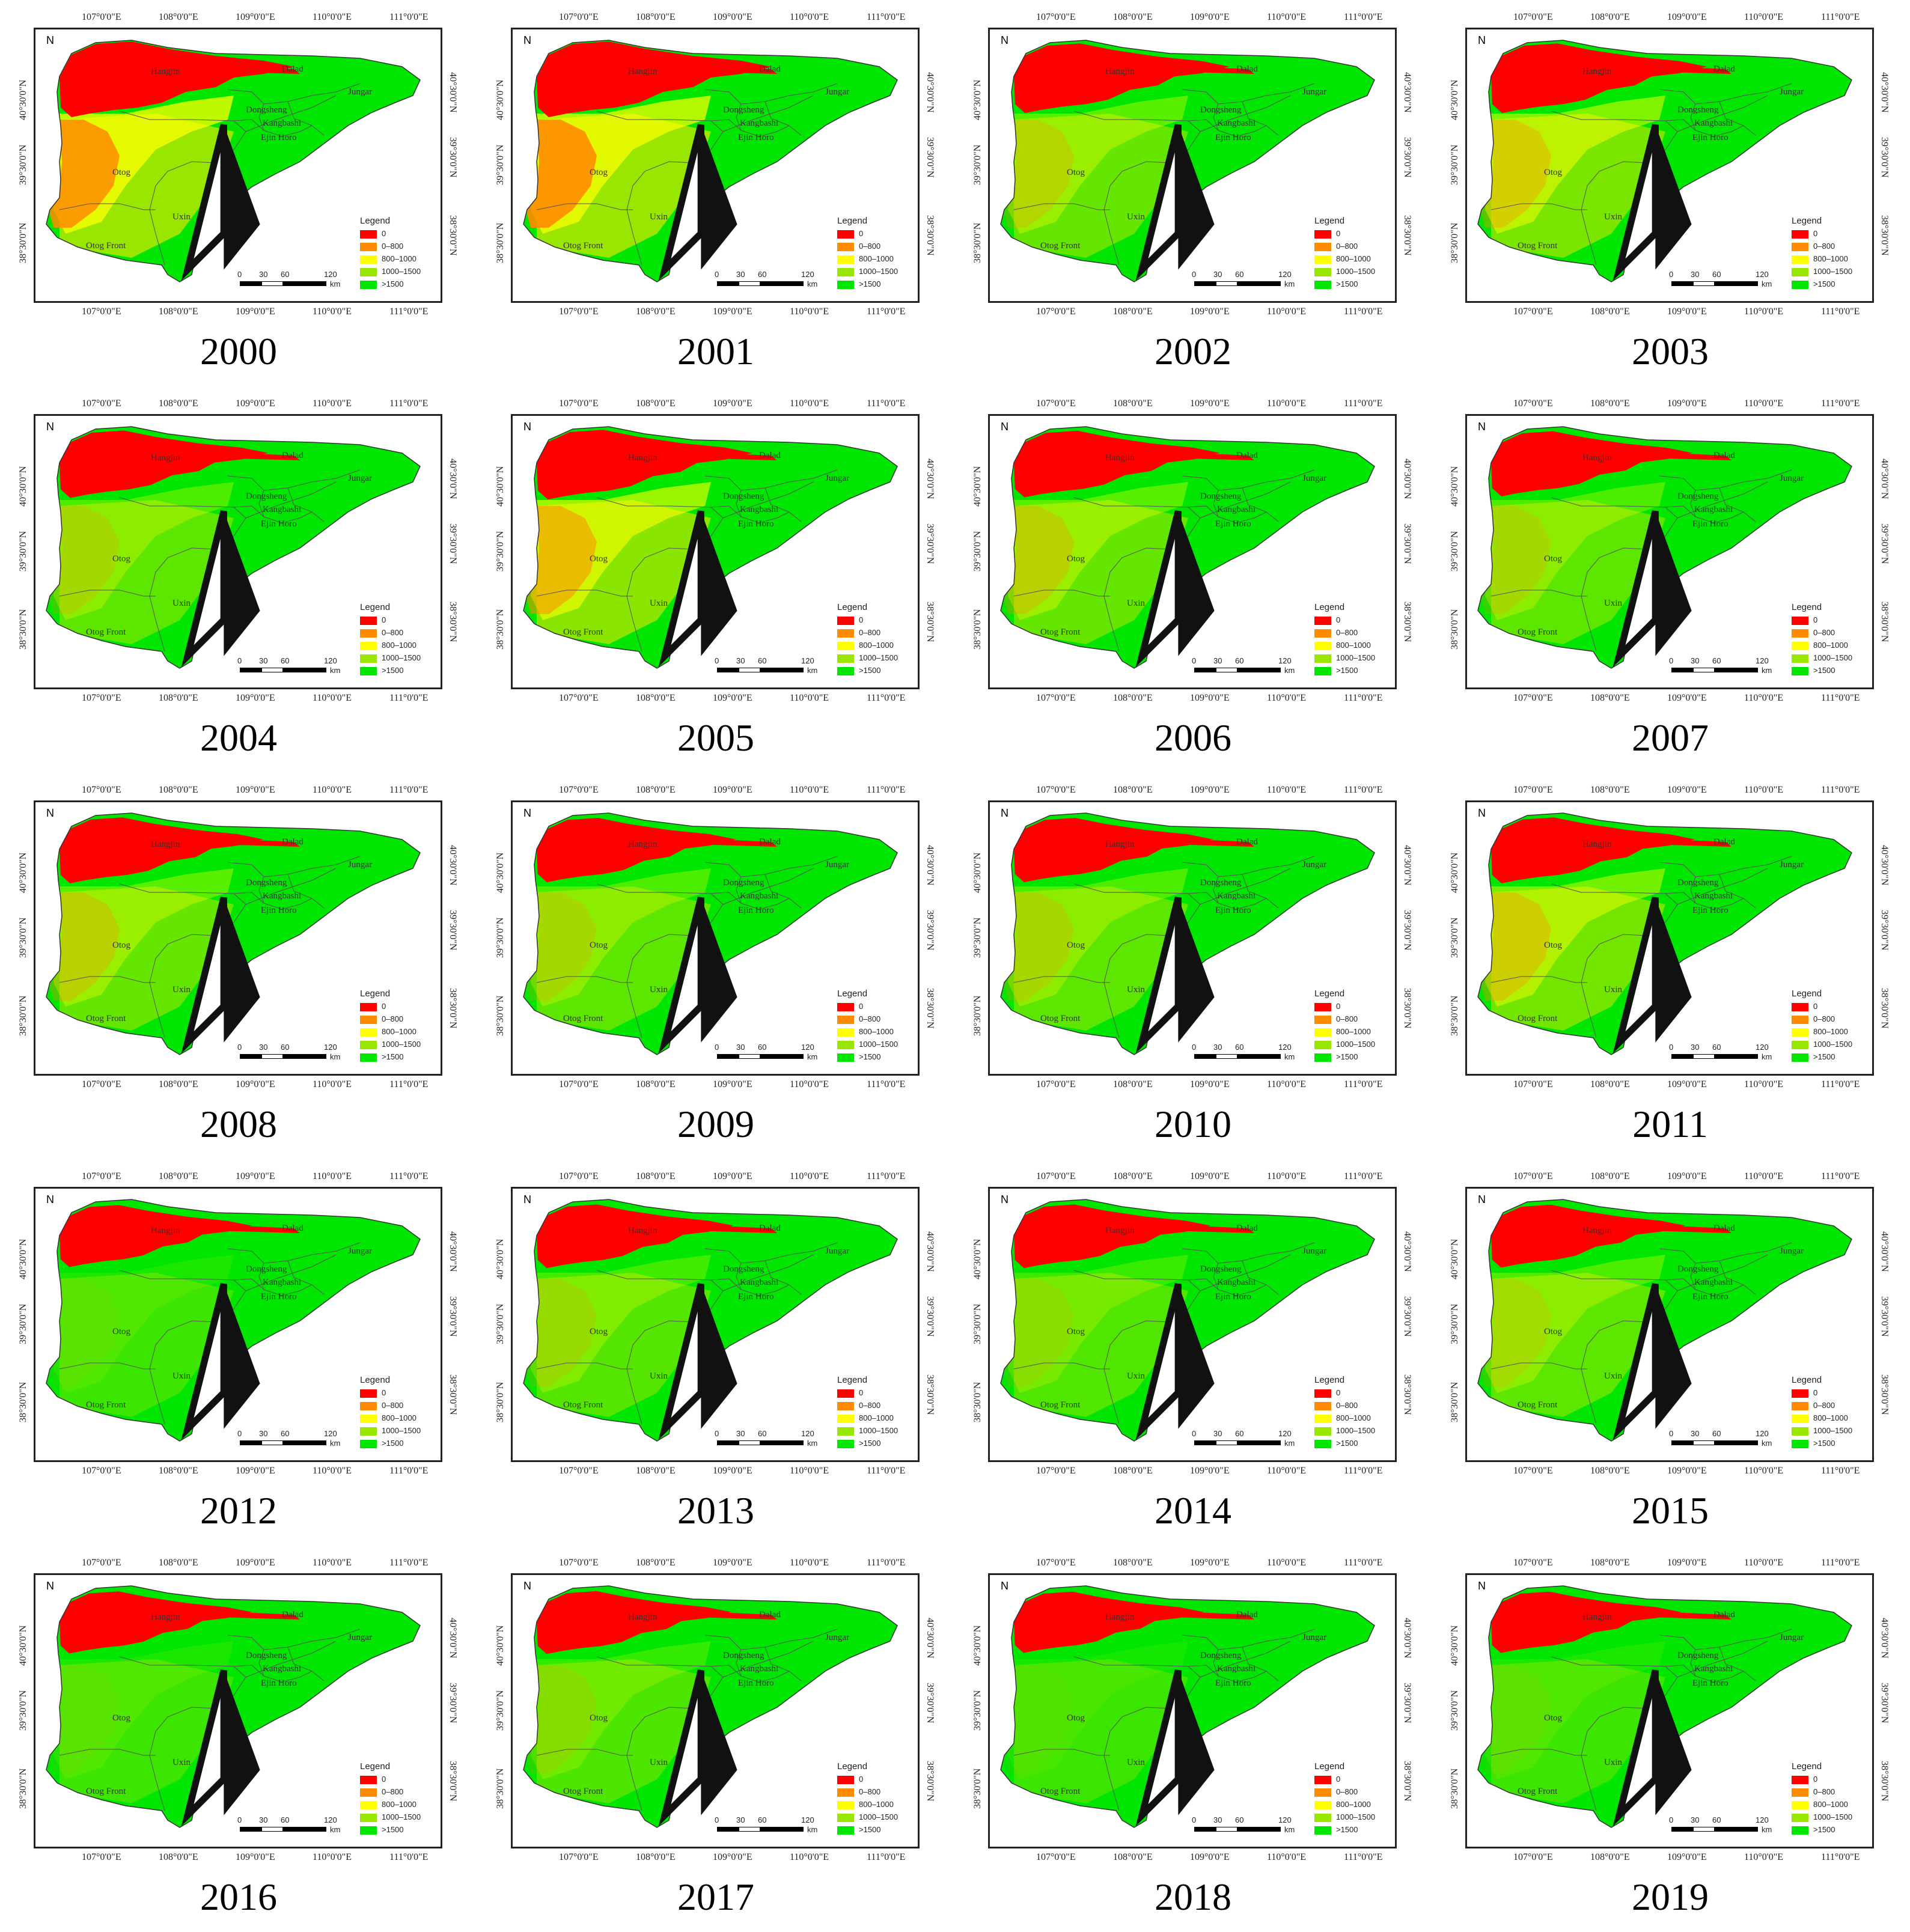 The height and width of the screenshot is (1932, 1910). What do you see at coordinates (1516, 946) in the screenshot?
I see `region-orange` at bounding box center [1516, 946].